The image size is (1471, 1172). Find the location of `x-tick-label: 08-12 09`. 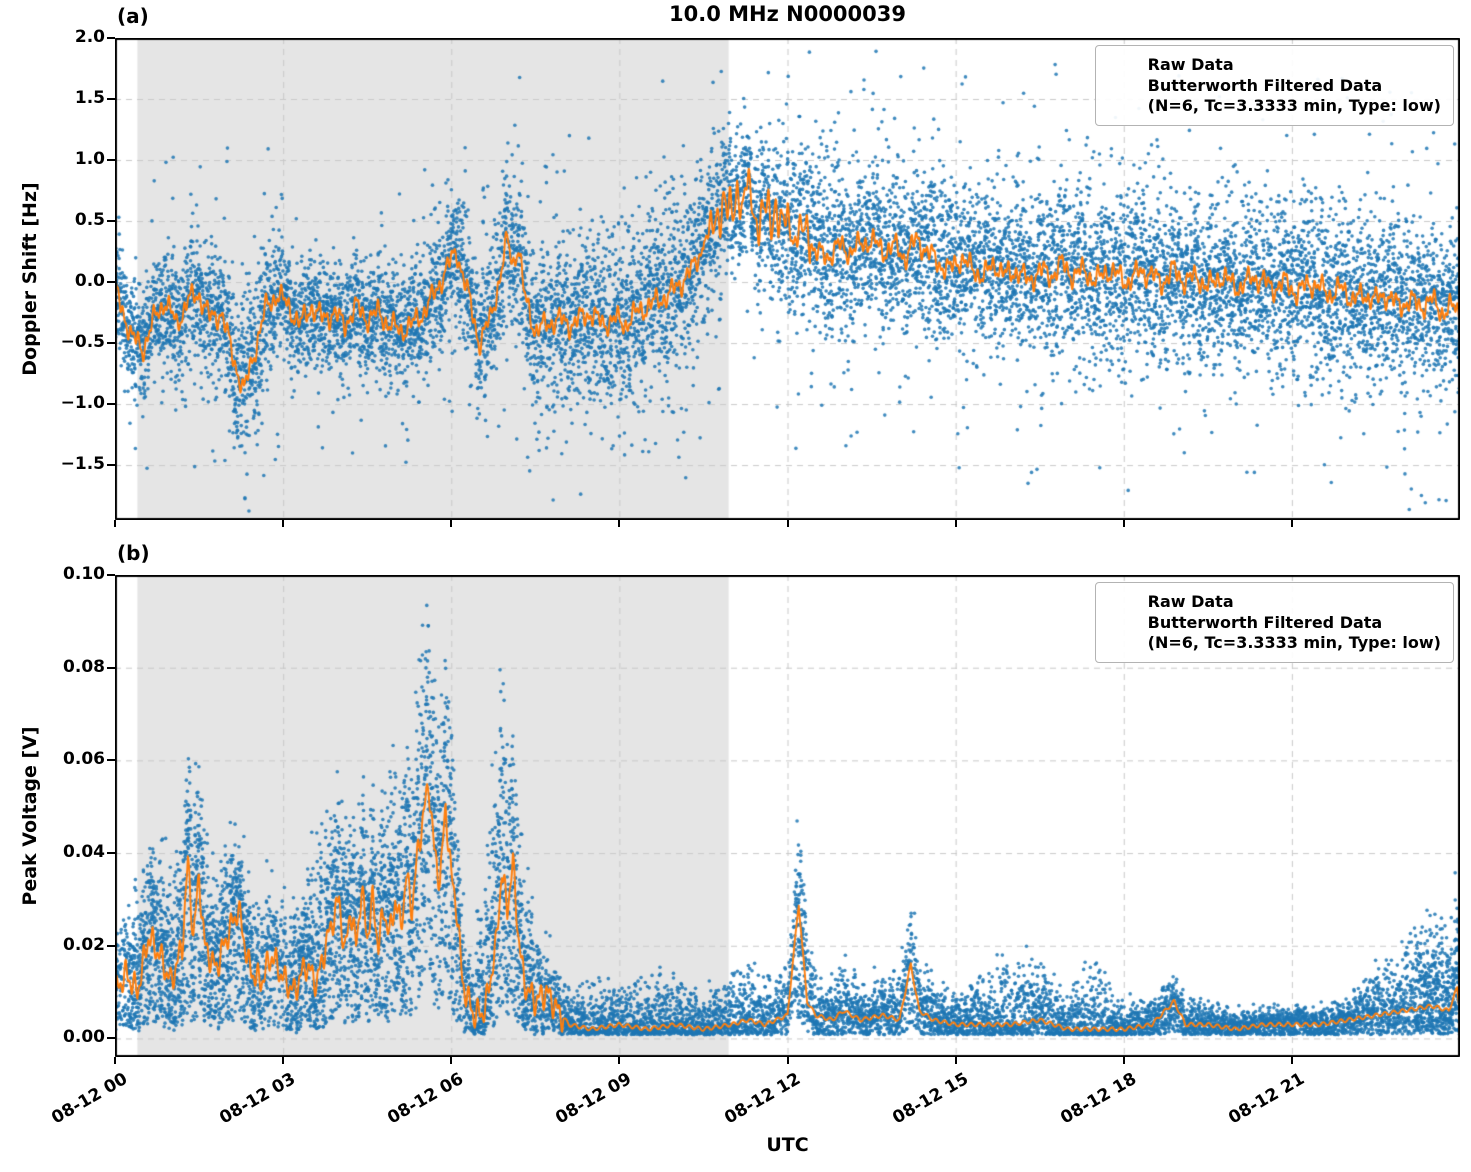

x-tick-label: 08-12 09 is located at coordinates (594, 1099).